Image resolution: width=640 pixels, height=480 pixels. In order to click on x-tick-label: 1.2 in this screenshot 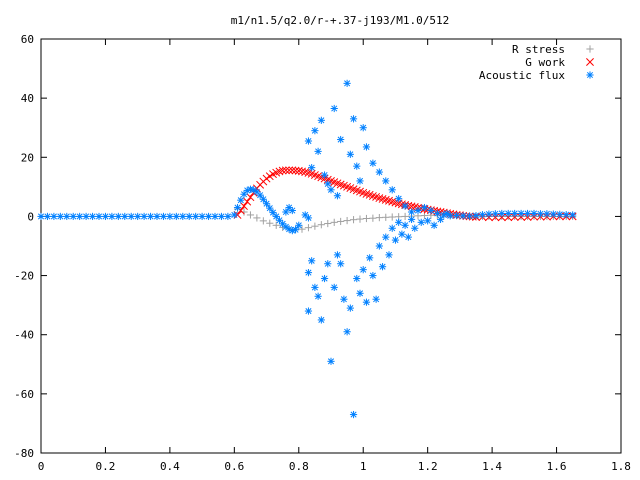, I will do `click(428, 466)`.